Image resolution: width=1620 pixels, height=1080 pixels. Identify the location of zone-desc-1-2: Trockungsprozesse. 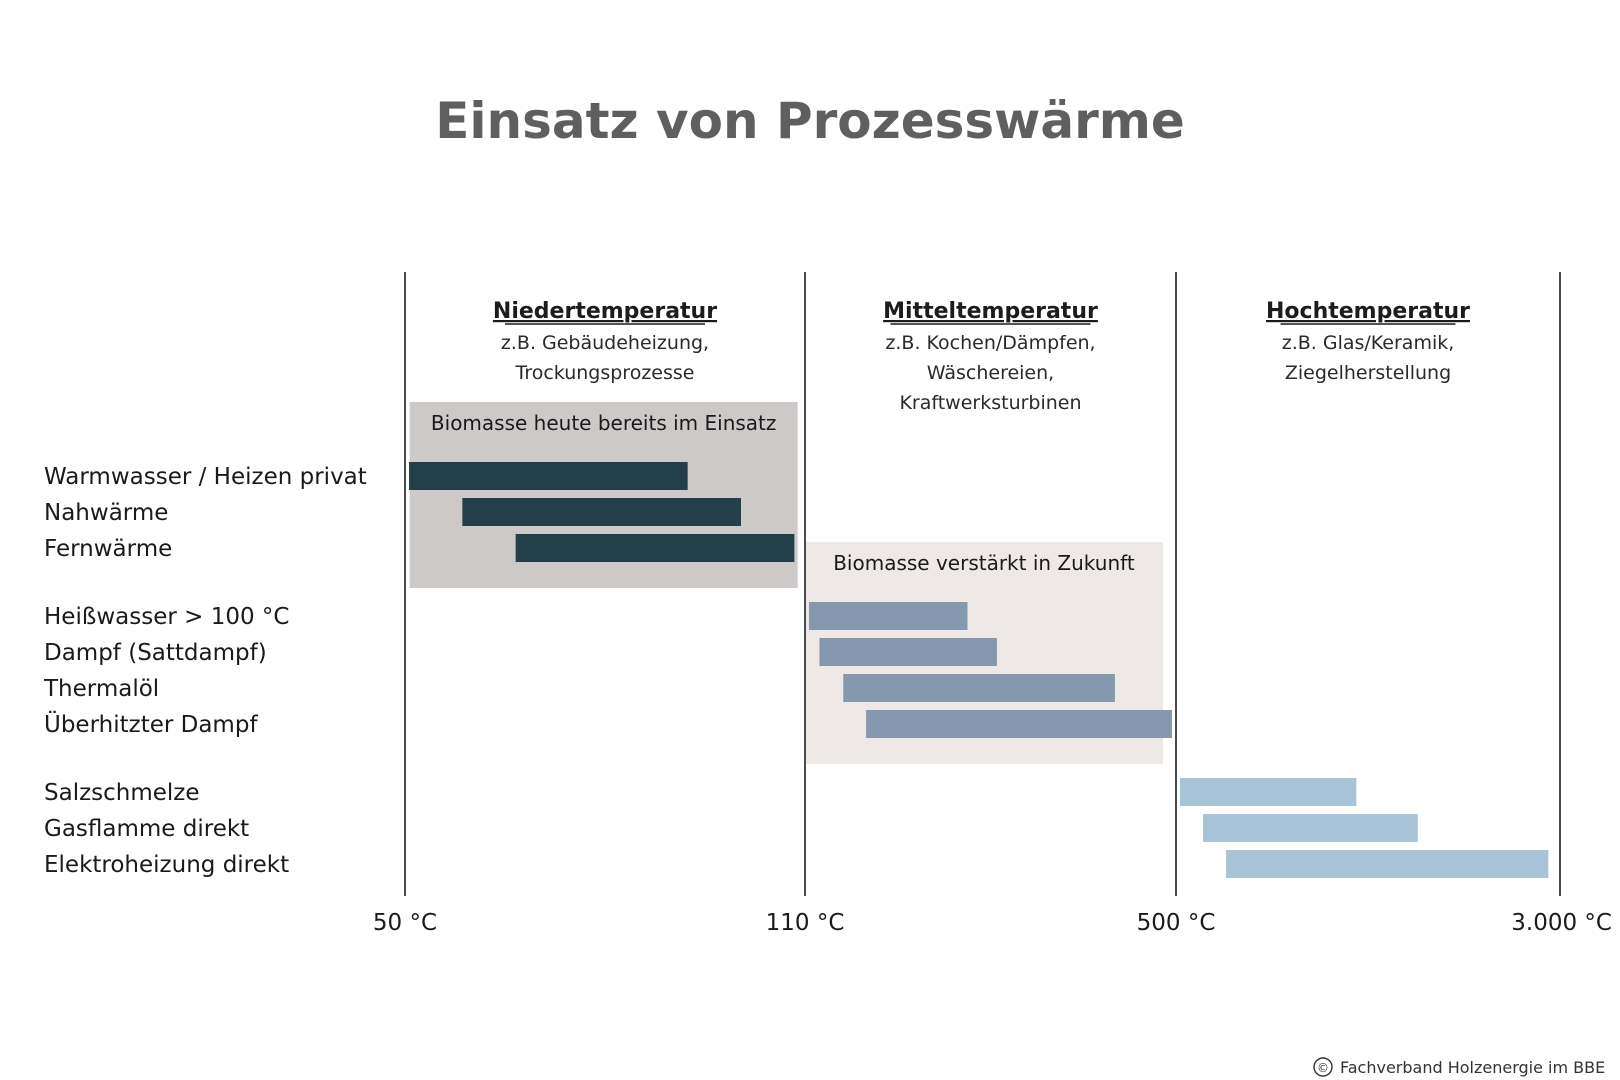
(605, 373).